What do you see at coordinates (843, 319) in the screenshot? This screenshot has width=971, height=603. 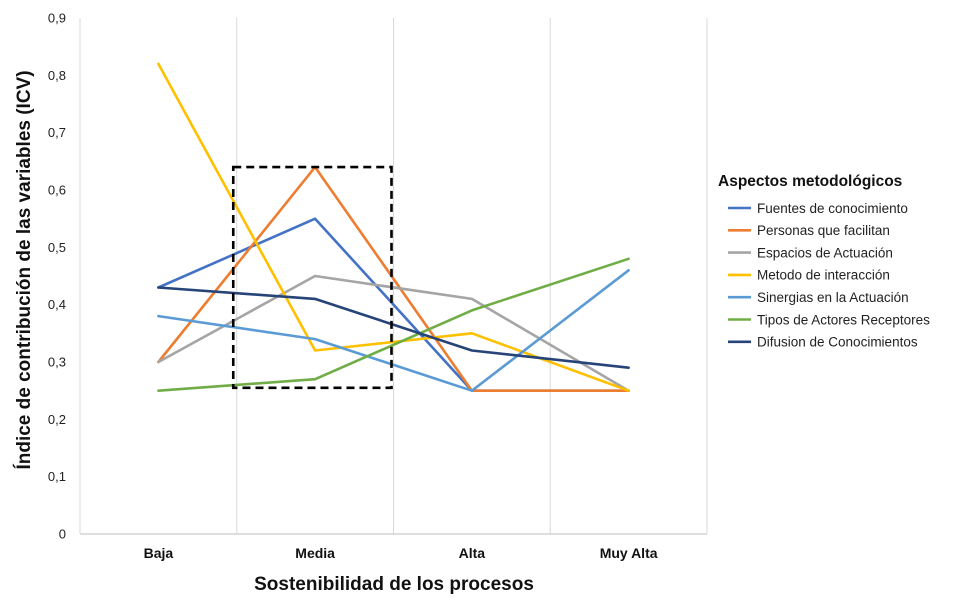 I see `legend-label: Tipos de Actores Receptores` at bounding box center [843, 319].